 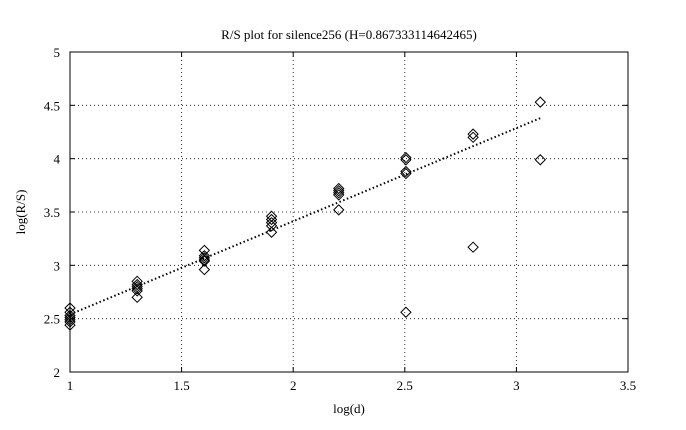 What do you see at coordinates (57, 372) in the screenshot?
I see `y-tick-label: 2` at bounding box center [57, 372].